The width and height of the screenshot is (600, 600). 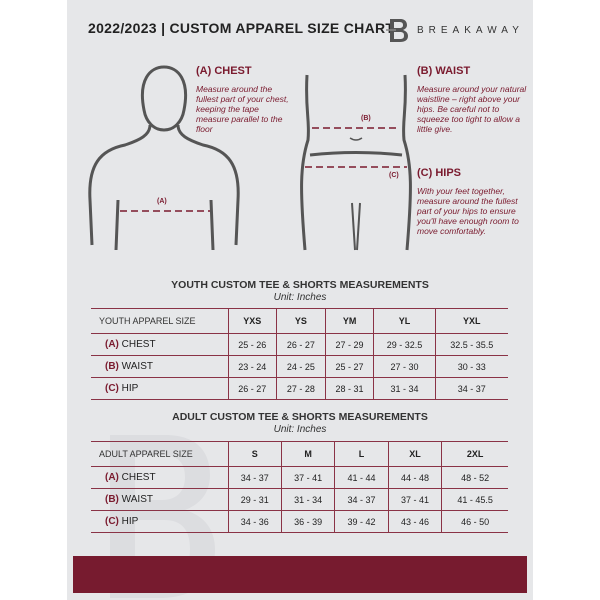 I want to click on brand-logo-icon, so click(x=397, y=30).